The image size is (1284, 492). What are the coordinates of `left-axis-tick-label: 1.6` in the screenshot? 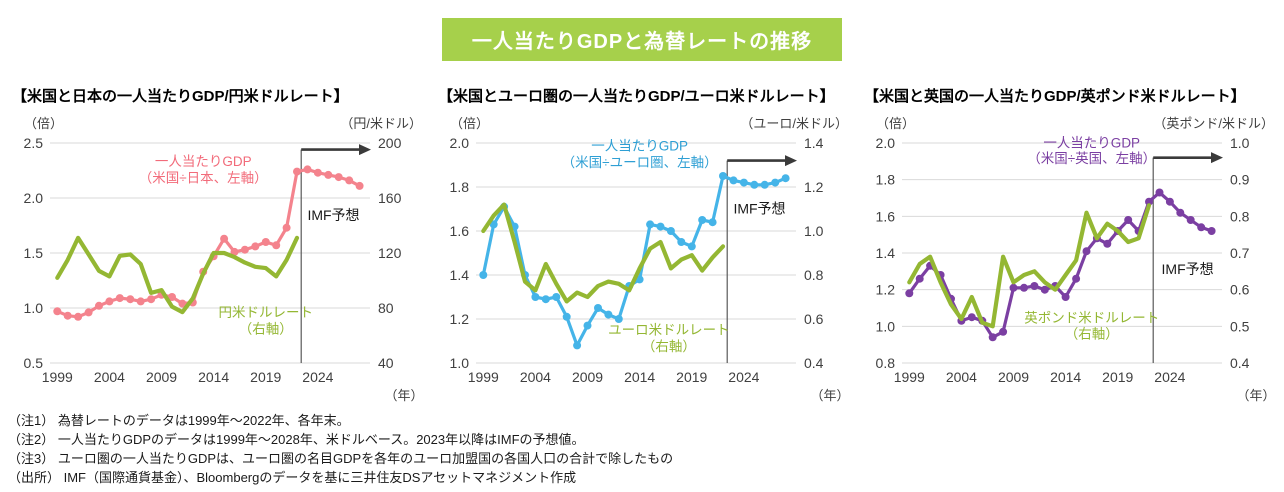 It's located at (460, 231).